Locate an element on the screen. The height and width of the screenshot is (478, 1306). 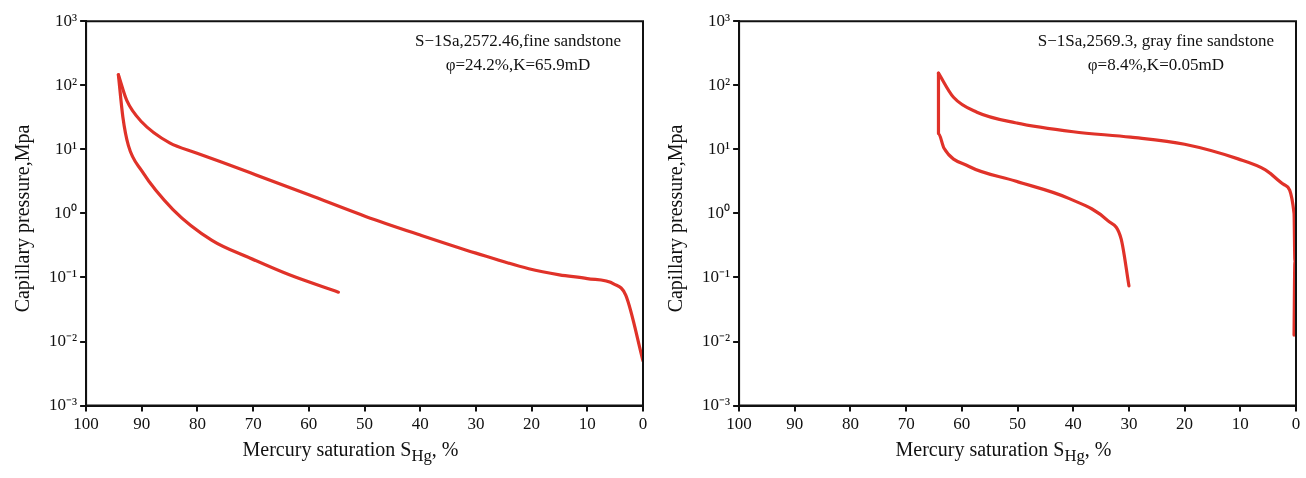
annotation: S−1Sa,2572.46,fine sandstone is located at coordinates (518, 41).